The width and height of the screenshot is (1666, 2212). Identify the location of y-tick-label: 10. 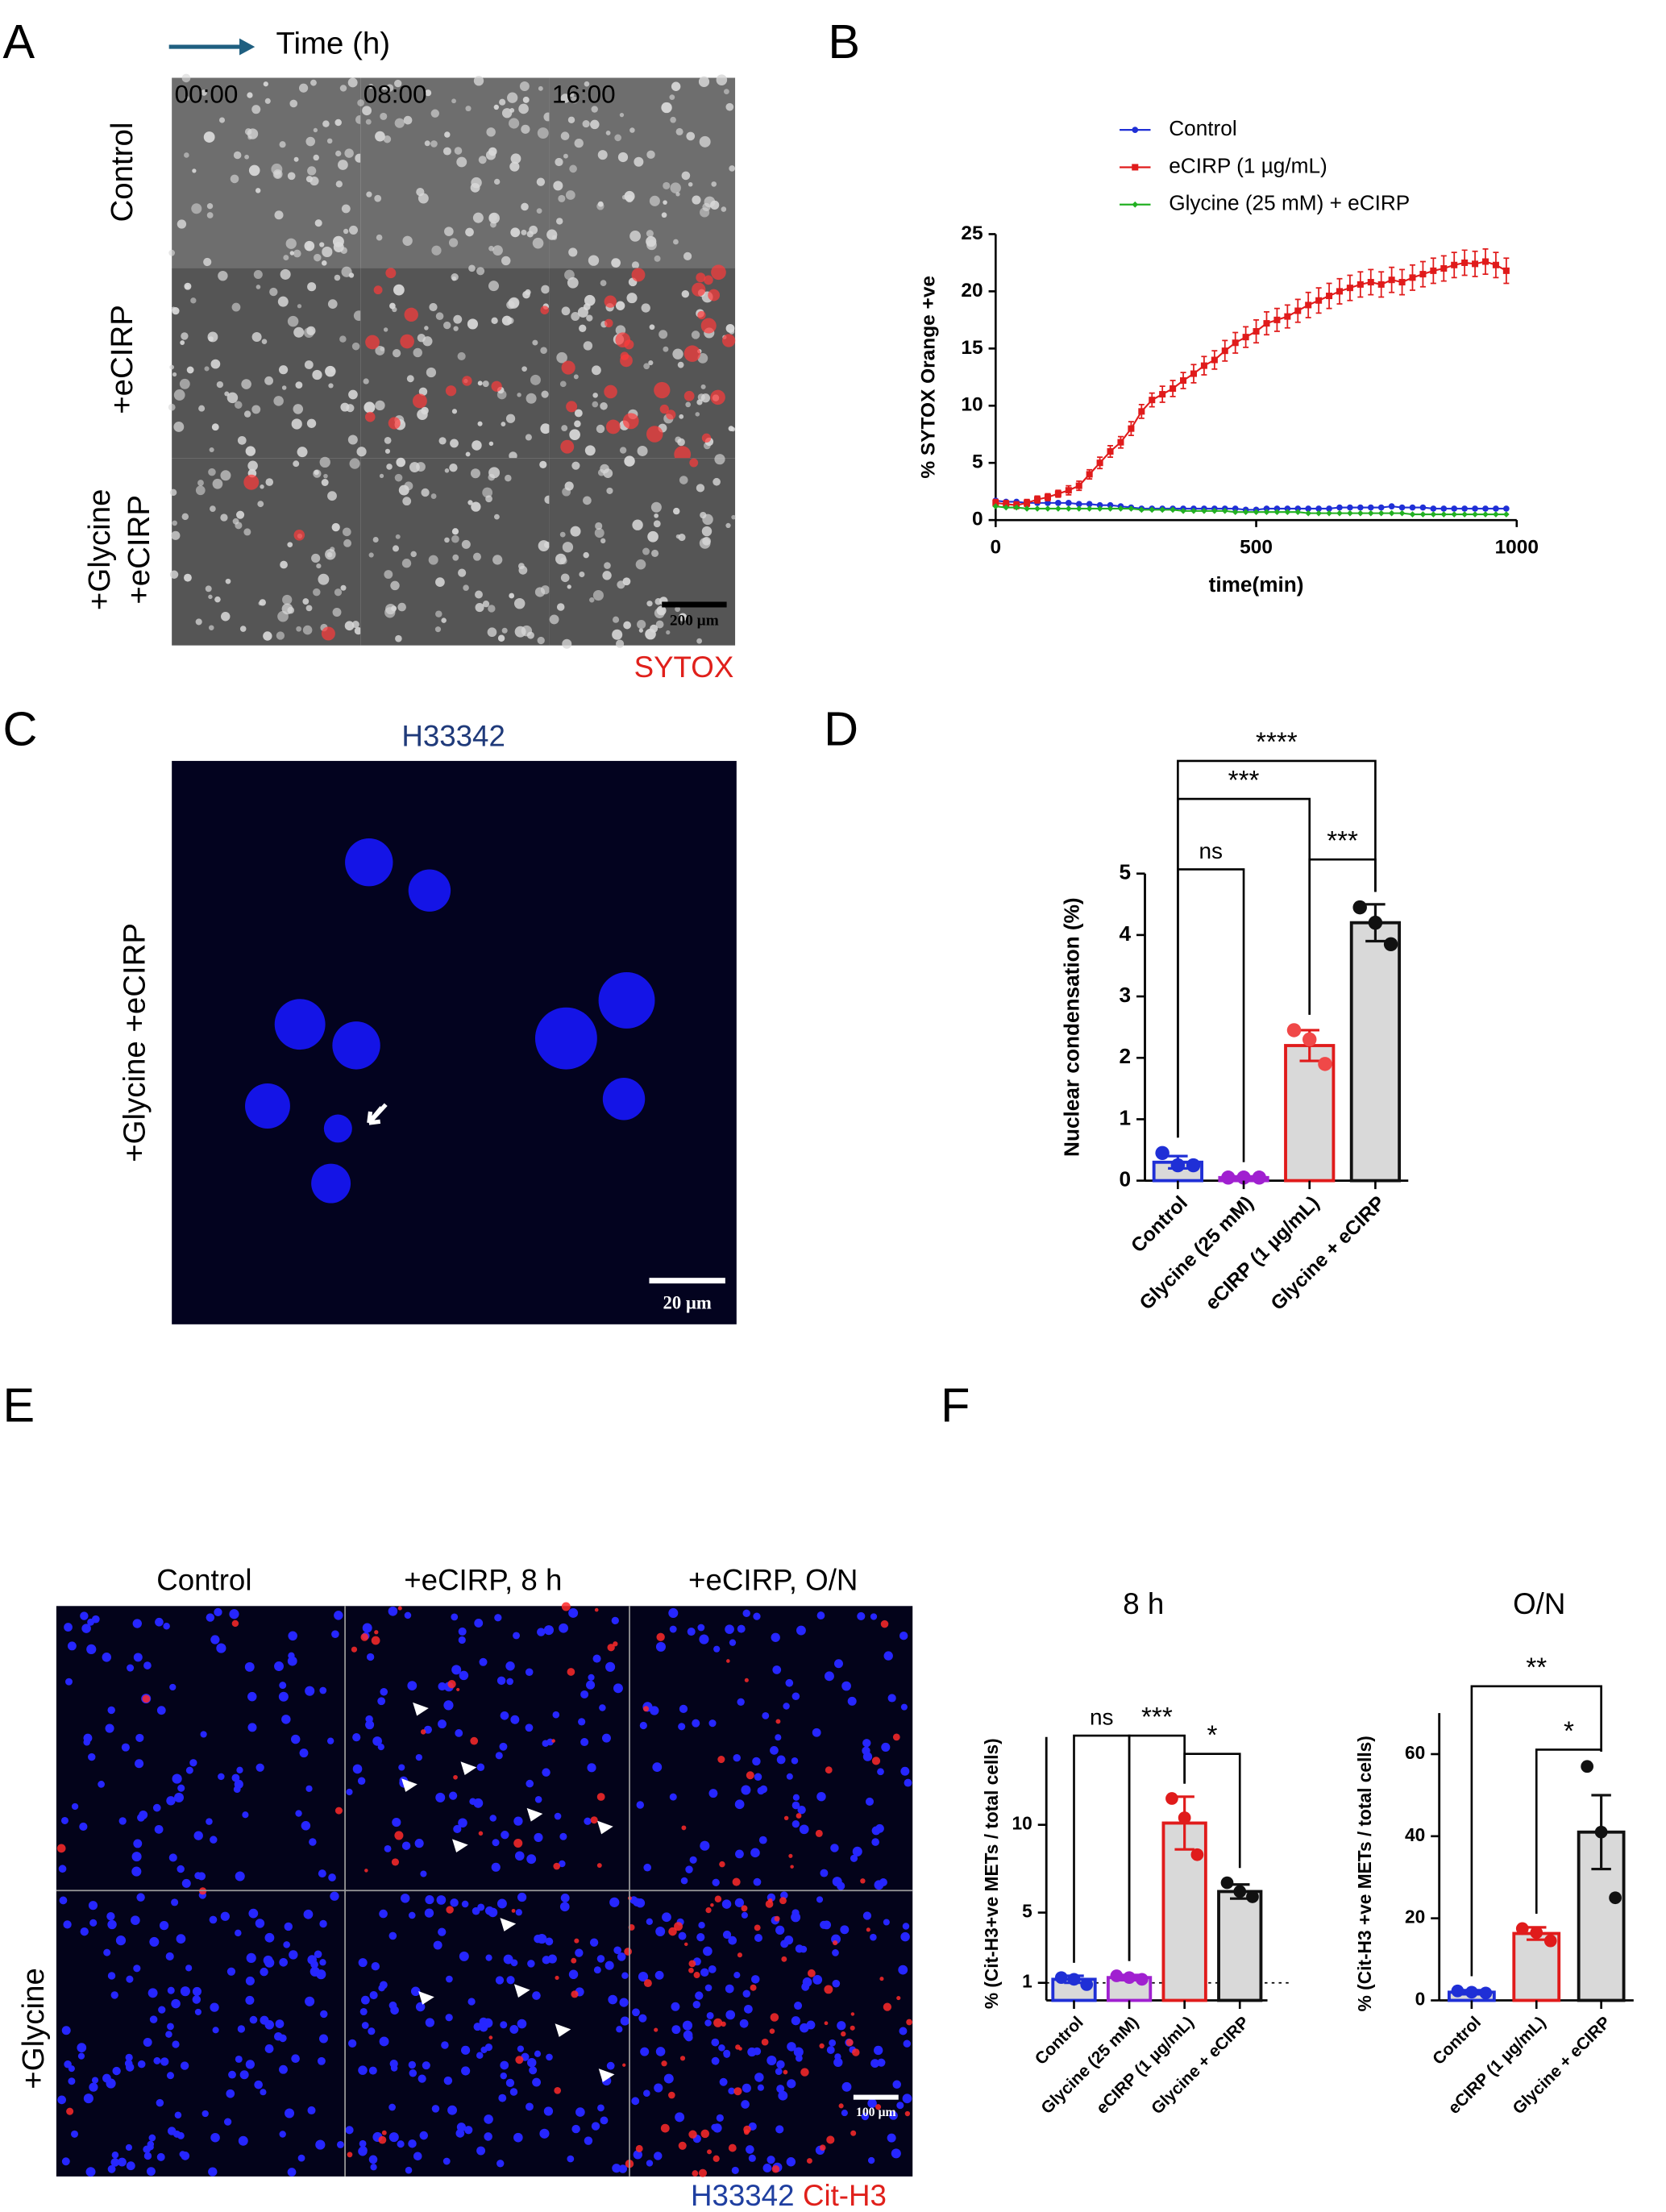
(972, 405).